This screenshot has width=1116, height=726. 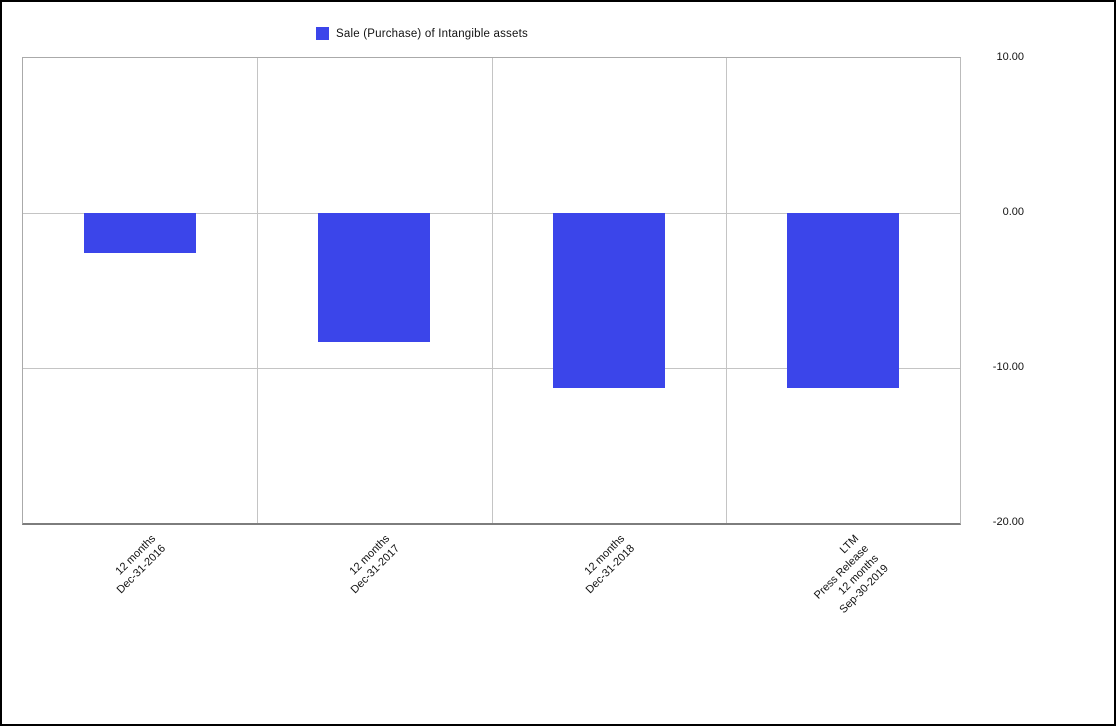 What do you see at coordinates (1010, 57) in the screenshot?
I see `y-tick-label: 10.00` at bounding box center [1010, 57].